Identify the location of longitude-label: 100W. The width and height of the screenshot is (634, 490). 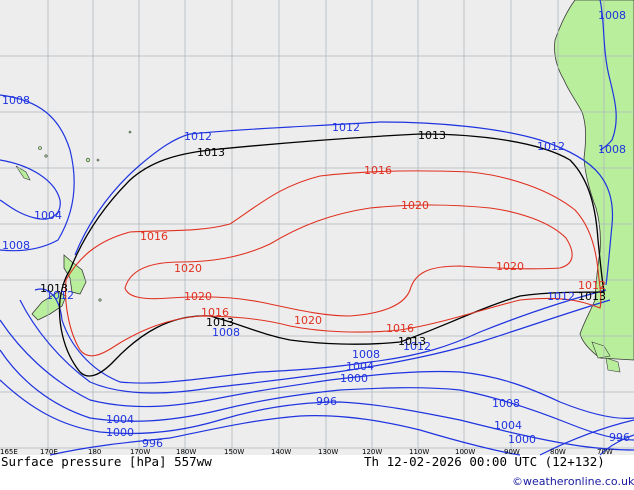
(465, 452).